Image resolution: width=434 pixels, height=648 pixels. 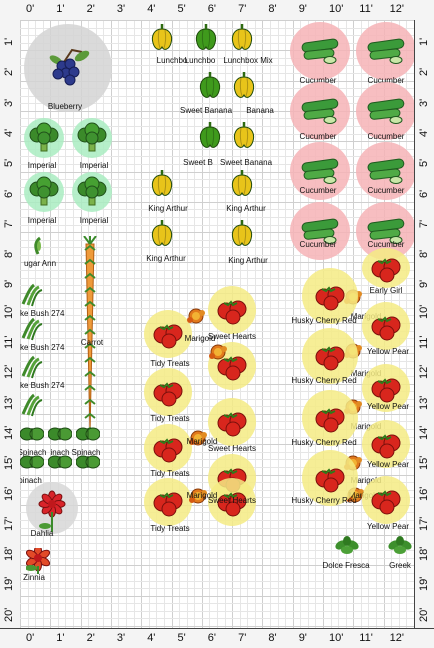 I want to click on ruler-tick-label: 19', so click(x=9, y=584).